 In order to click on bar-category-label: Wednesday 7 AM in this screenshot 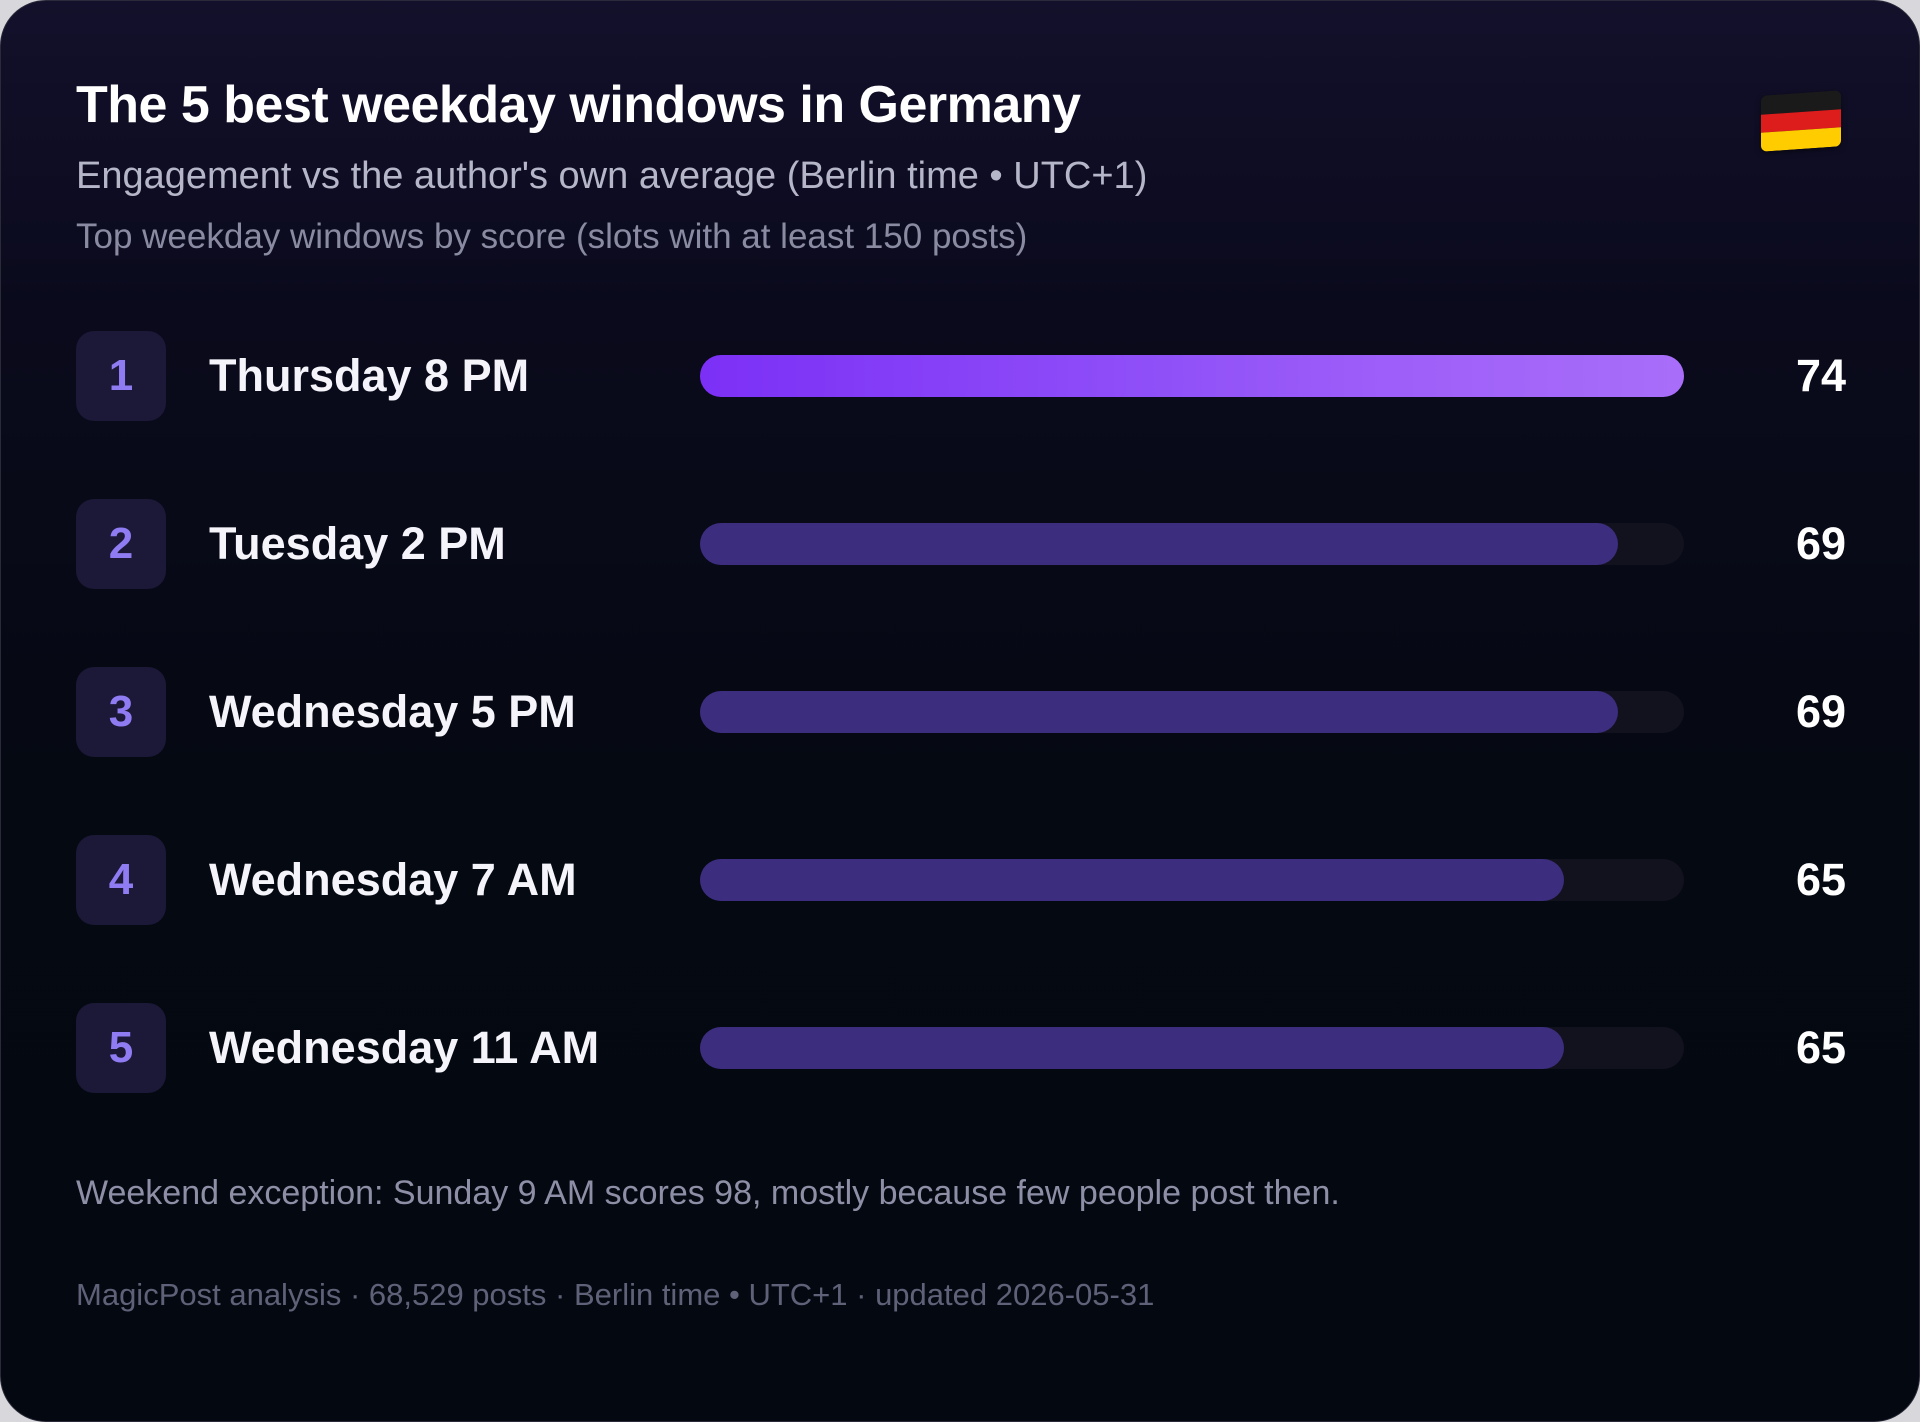, I will do `click(393, 879)`.